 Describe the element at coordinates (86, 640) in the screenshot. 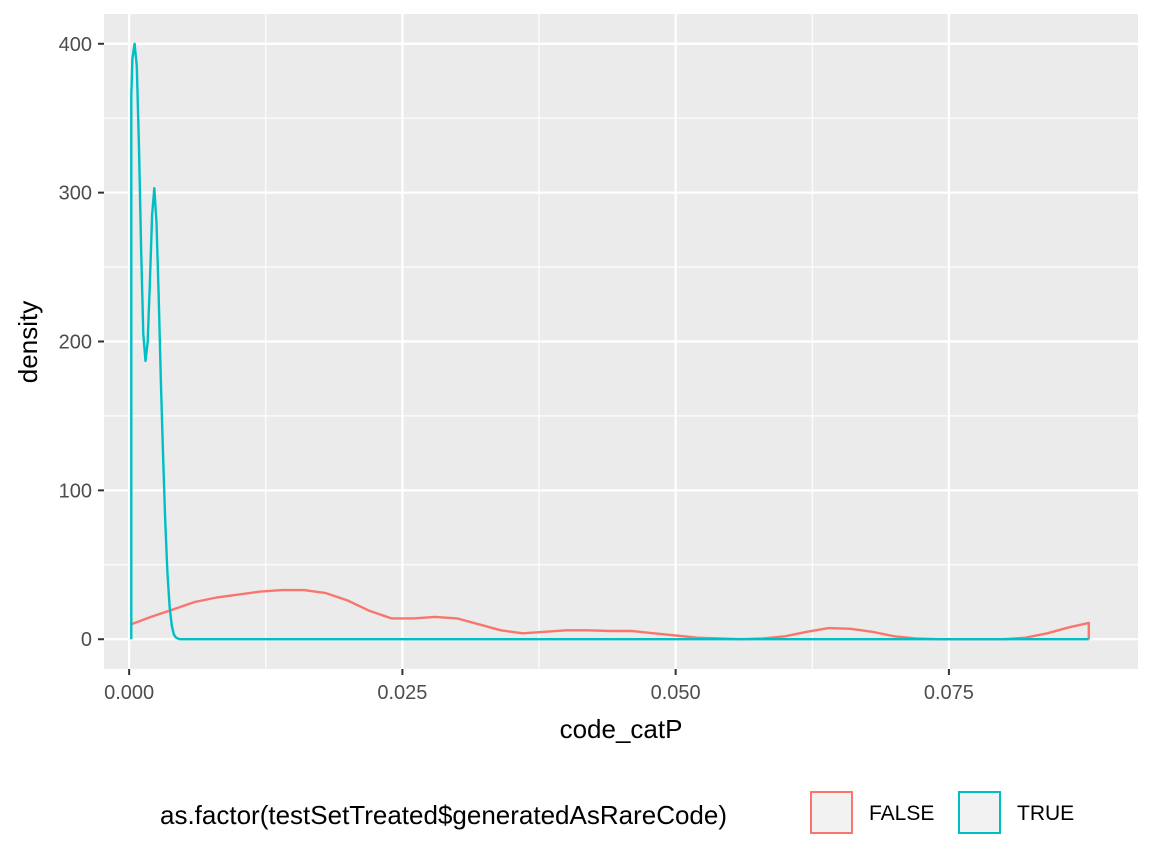

I see `y-tick-label: 0` at that location.